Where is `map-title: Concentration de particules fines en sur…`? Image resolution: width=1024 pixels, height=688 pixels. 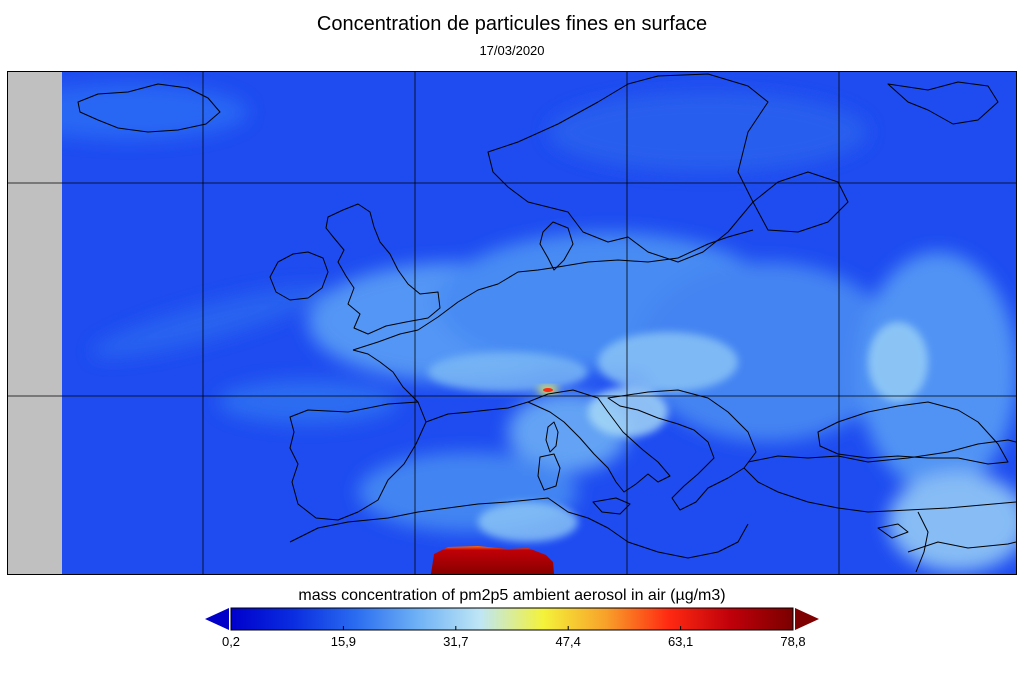
map-title: Concentration de particules fines en sur… is located at coordinates (512, 24).